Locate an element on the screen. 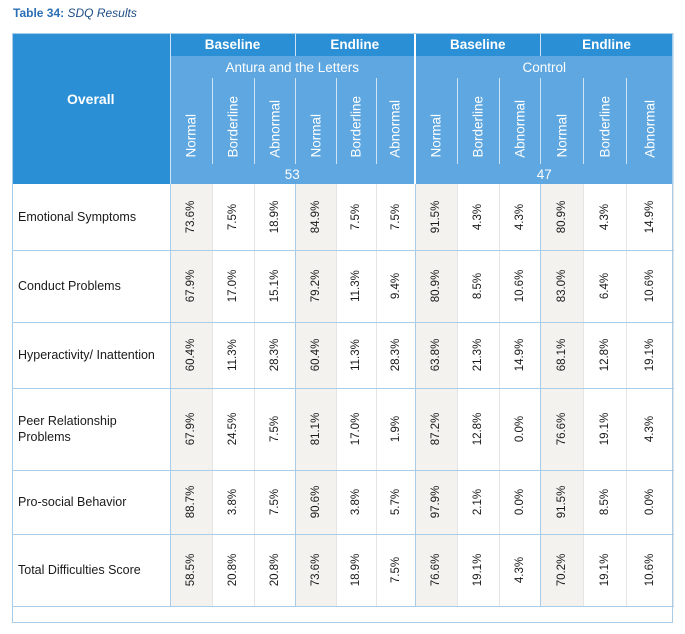 Image resolution: width=685 pixels, height=634 pixels. cell-value: 11.3% is located at coordinates (233, 355).